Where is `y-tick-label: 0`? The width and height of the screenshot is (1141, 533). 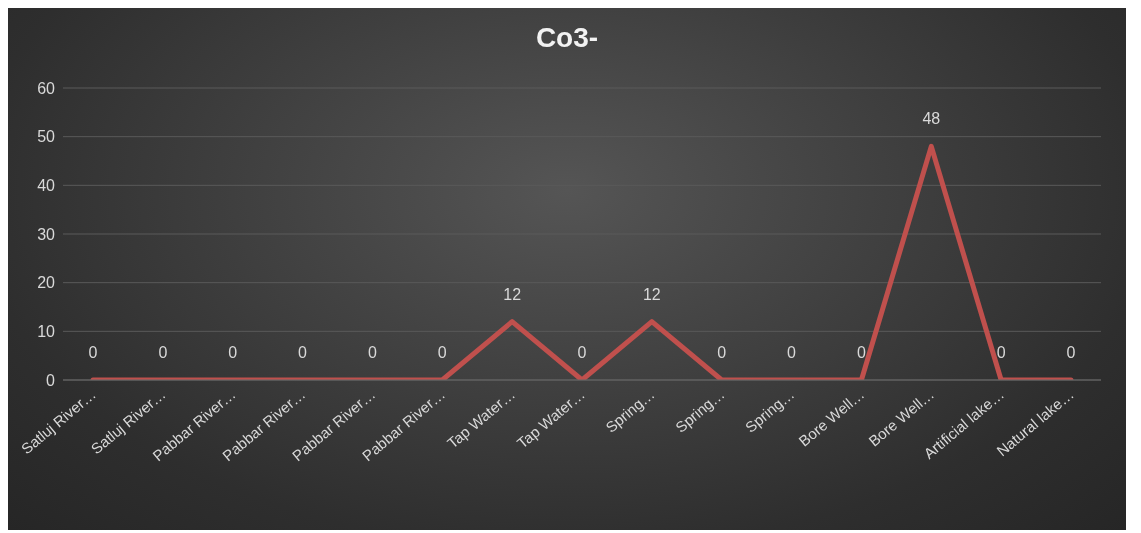 y-tick-label: 0 is located at coordinates (51, 380).